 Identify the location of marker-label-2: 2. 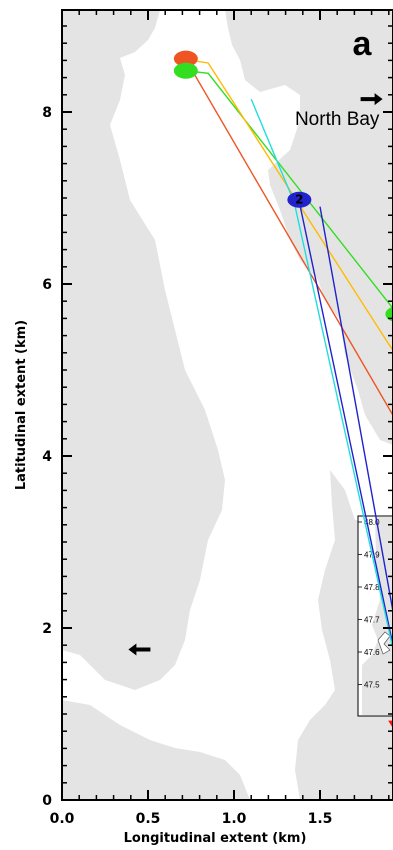
(299, 200).